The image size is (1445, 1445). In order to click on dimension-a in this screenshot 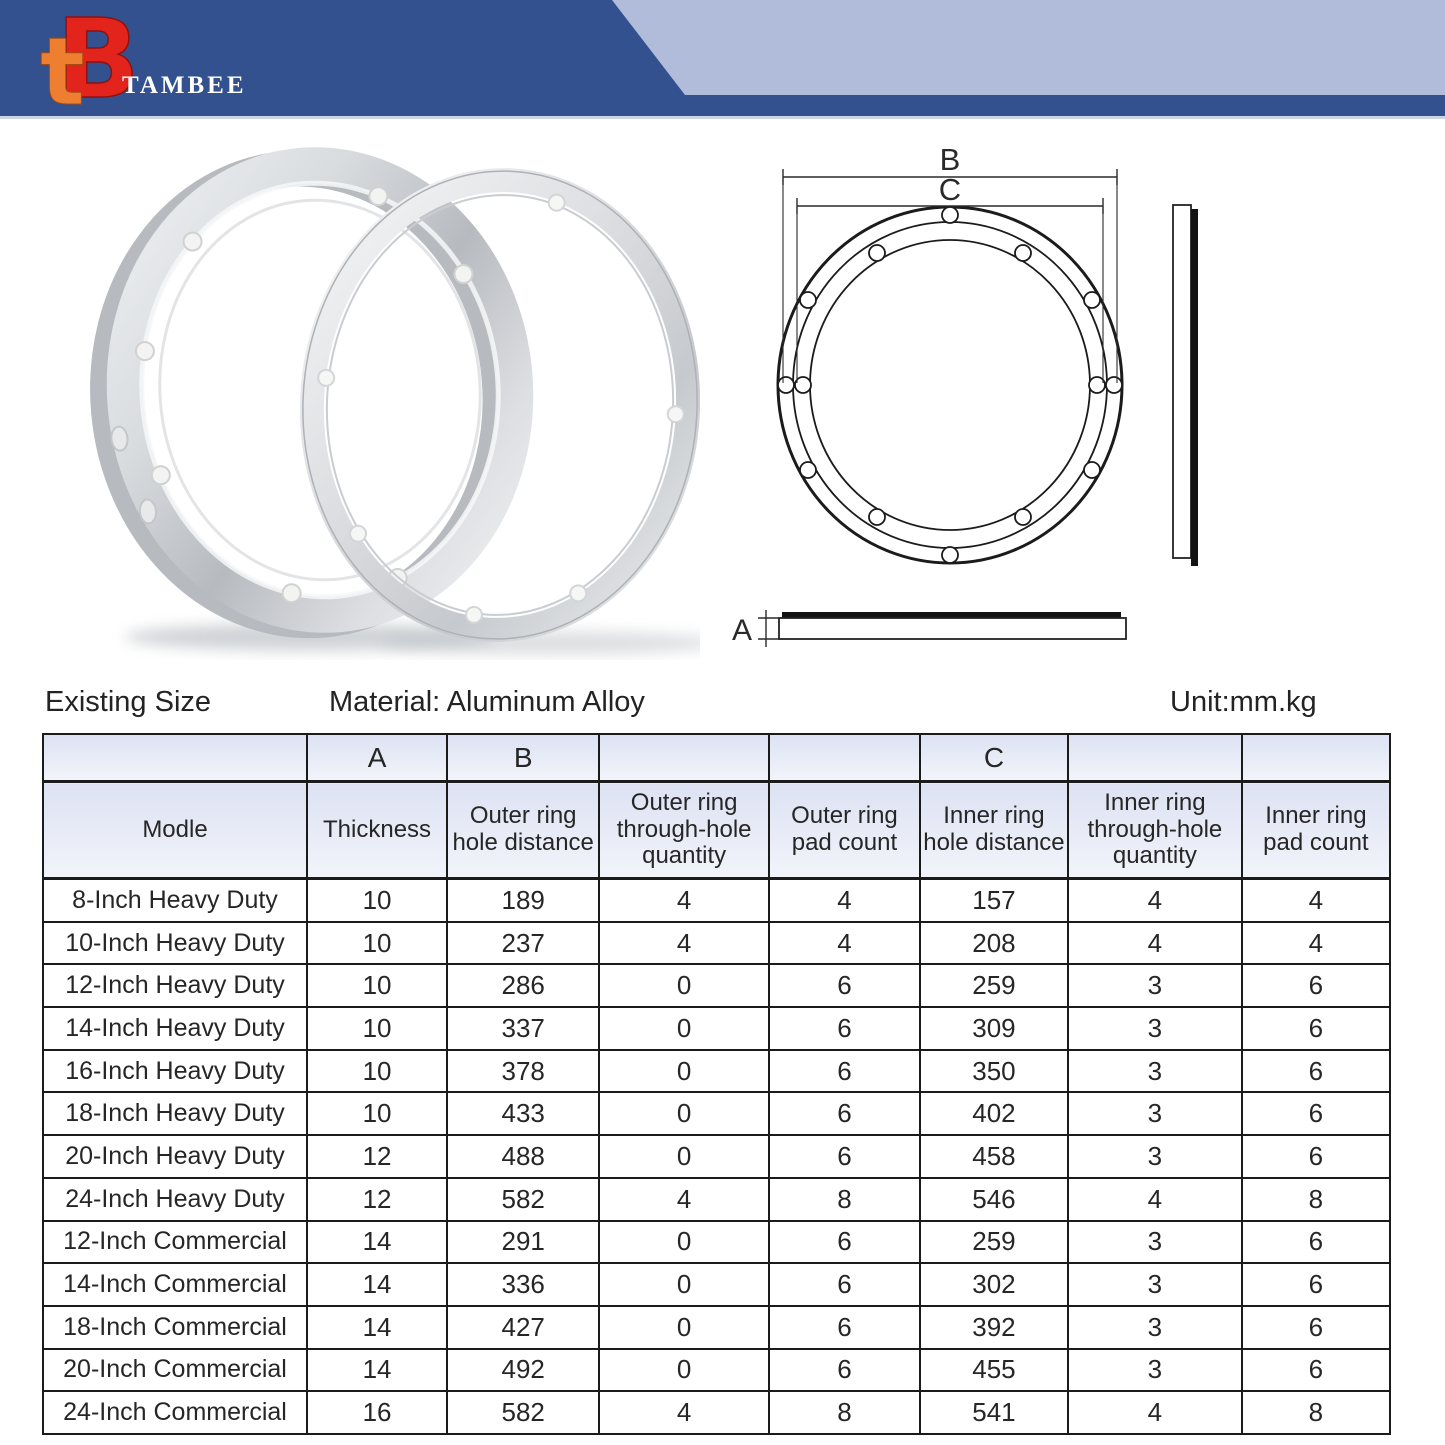, I will do `click(768, 628)`.